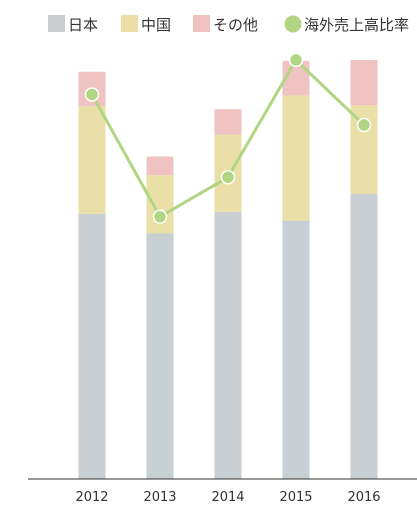  Describe the element at coordinates (356, 25) in the screenshot. I see `legend-label-3: 海外売上高比率` at that location.